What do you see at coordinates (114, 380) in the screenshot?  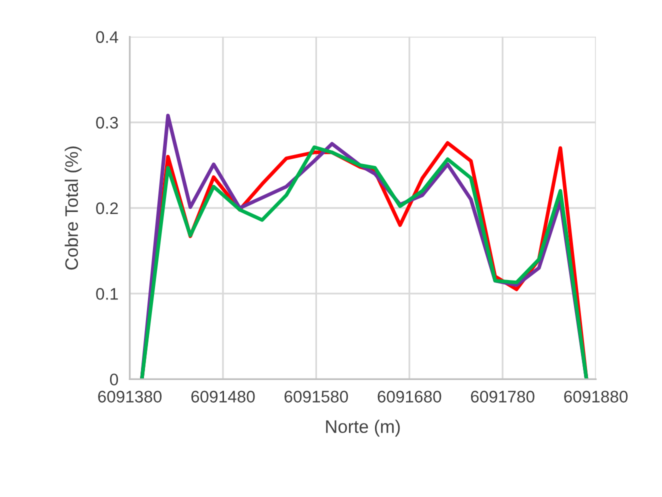 I see `y-tick-label: 0` at bounding box center [114, 380].